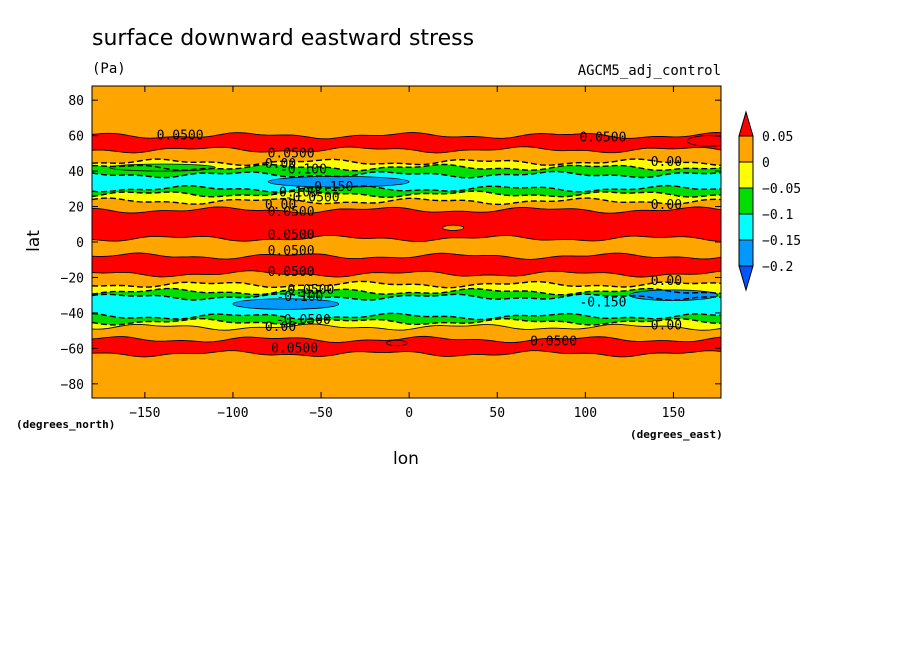 This screenshot has height=654, width=904. I want to click on colorbar-extend-bottom, so click(746, 278).